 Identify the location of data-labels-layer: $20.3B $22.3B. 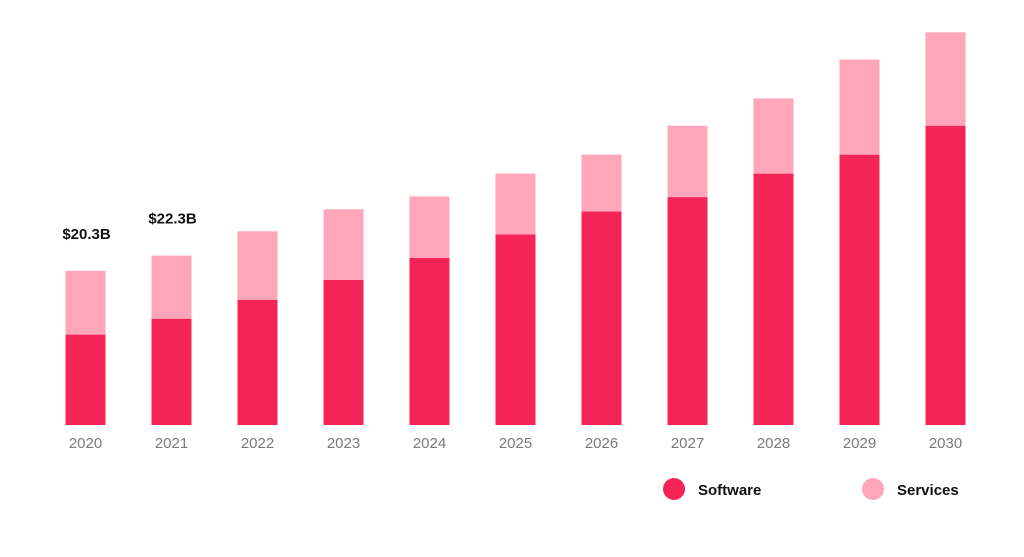
(129, 227).